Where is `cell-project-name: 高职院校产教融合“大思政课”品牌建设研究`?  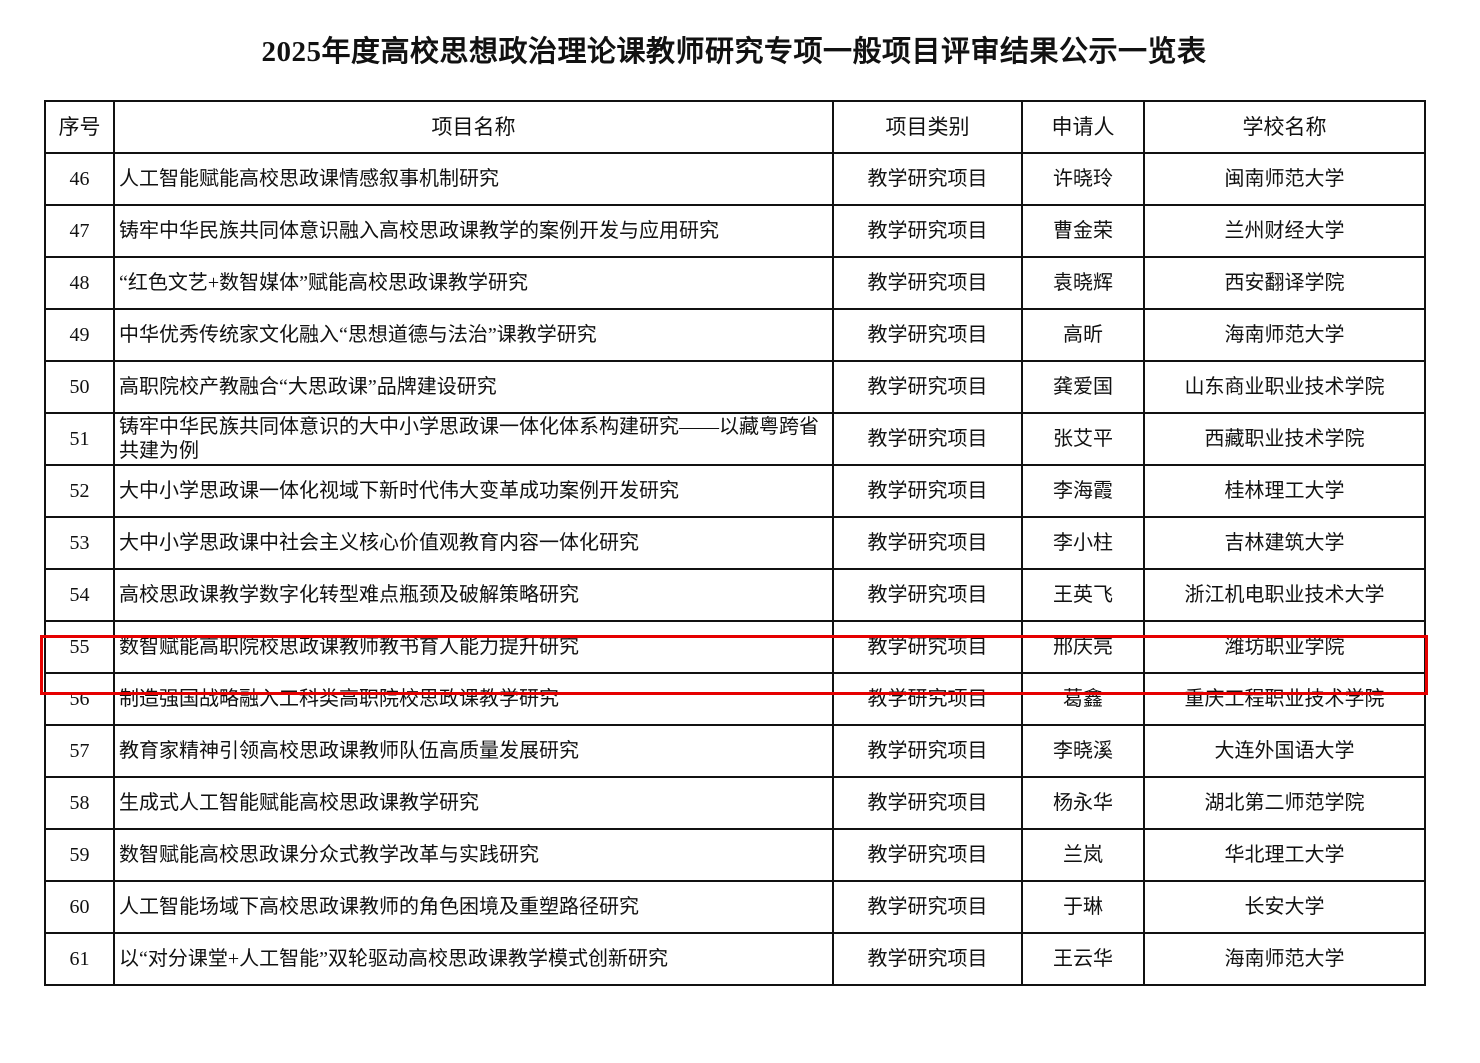 cell-project-name: 高职院校产教融合“大思政课”品牌建设研究 is located at coordinates (473, 387).